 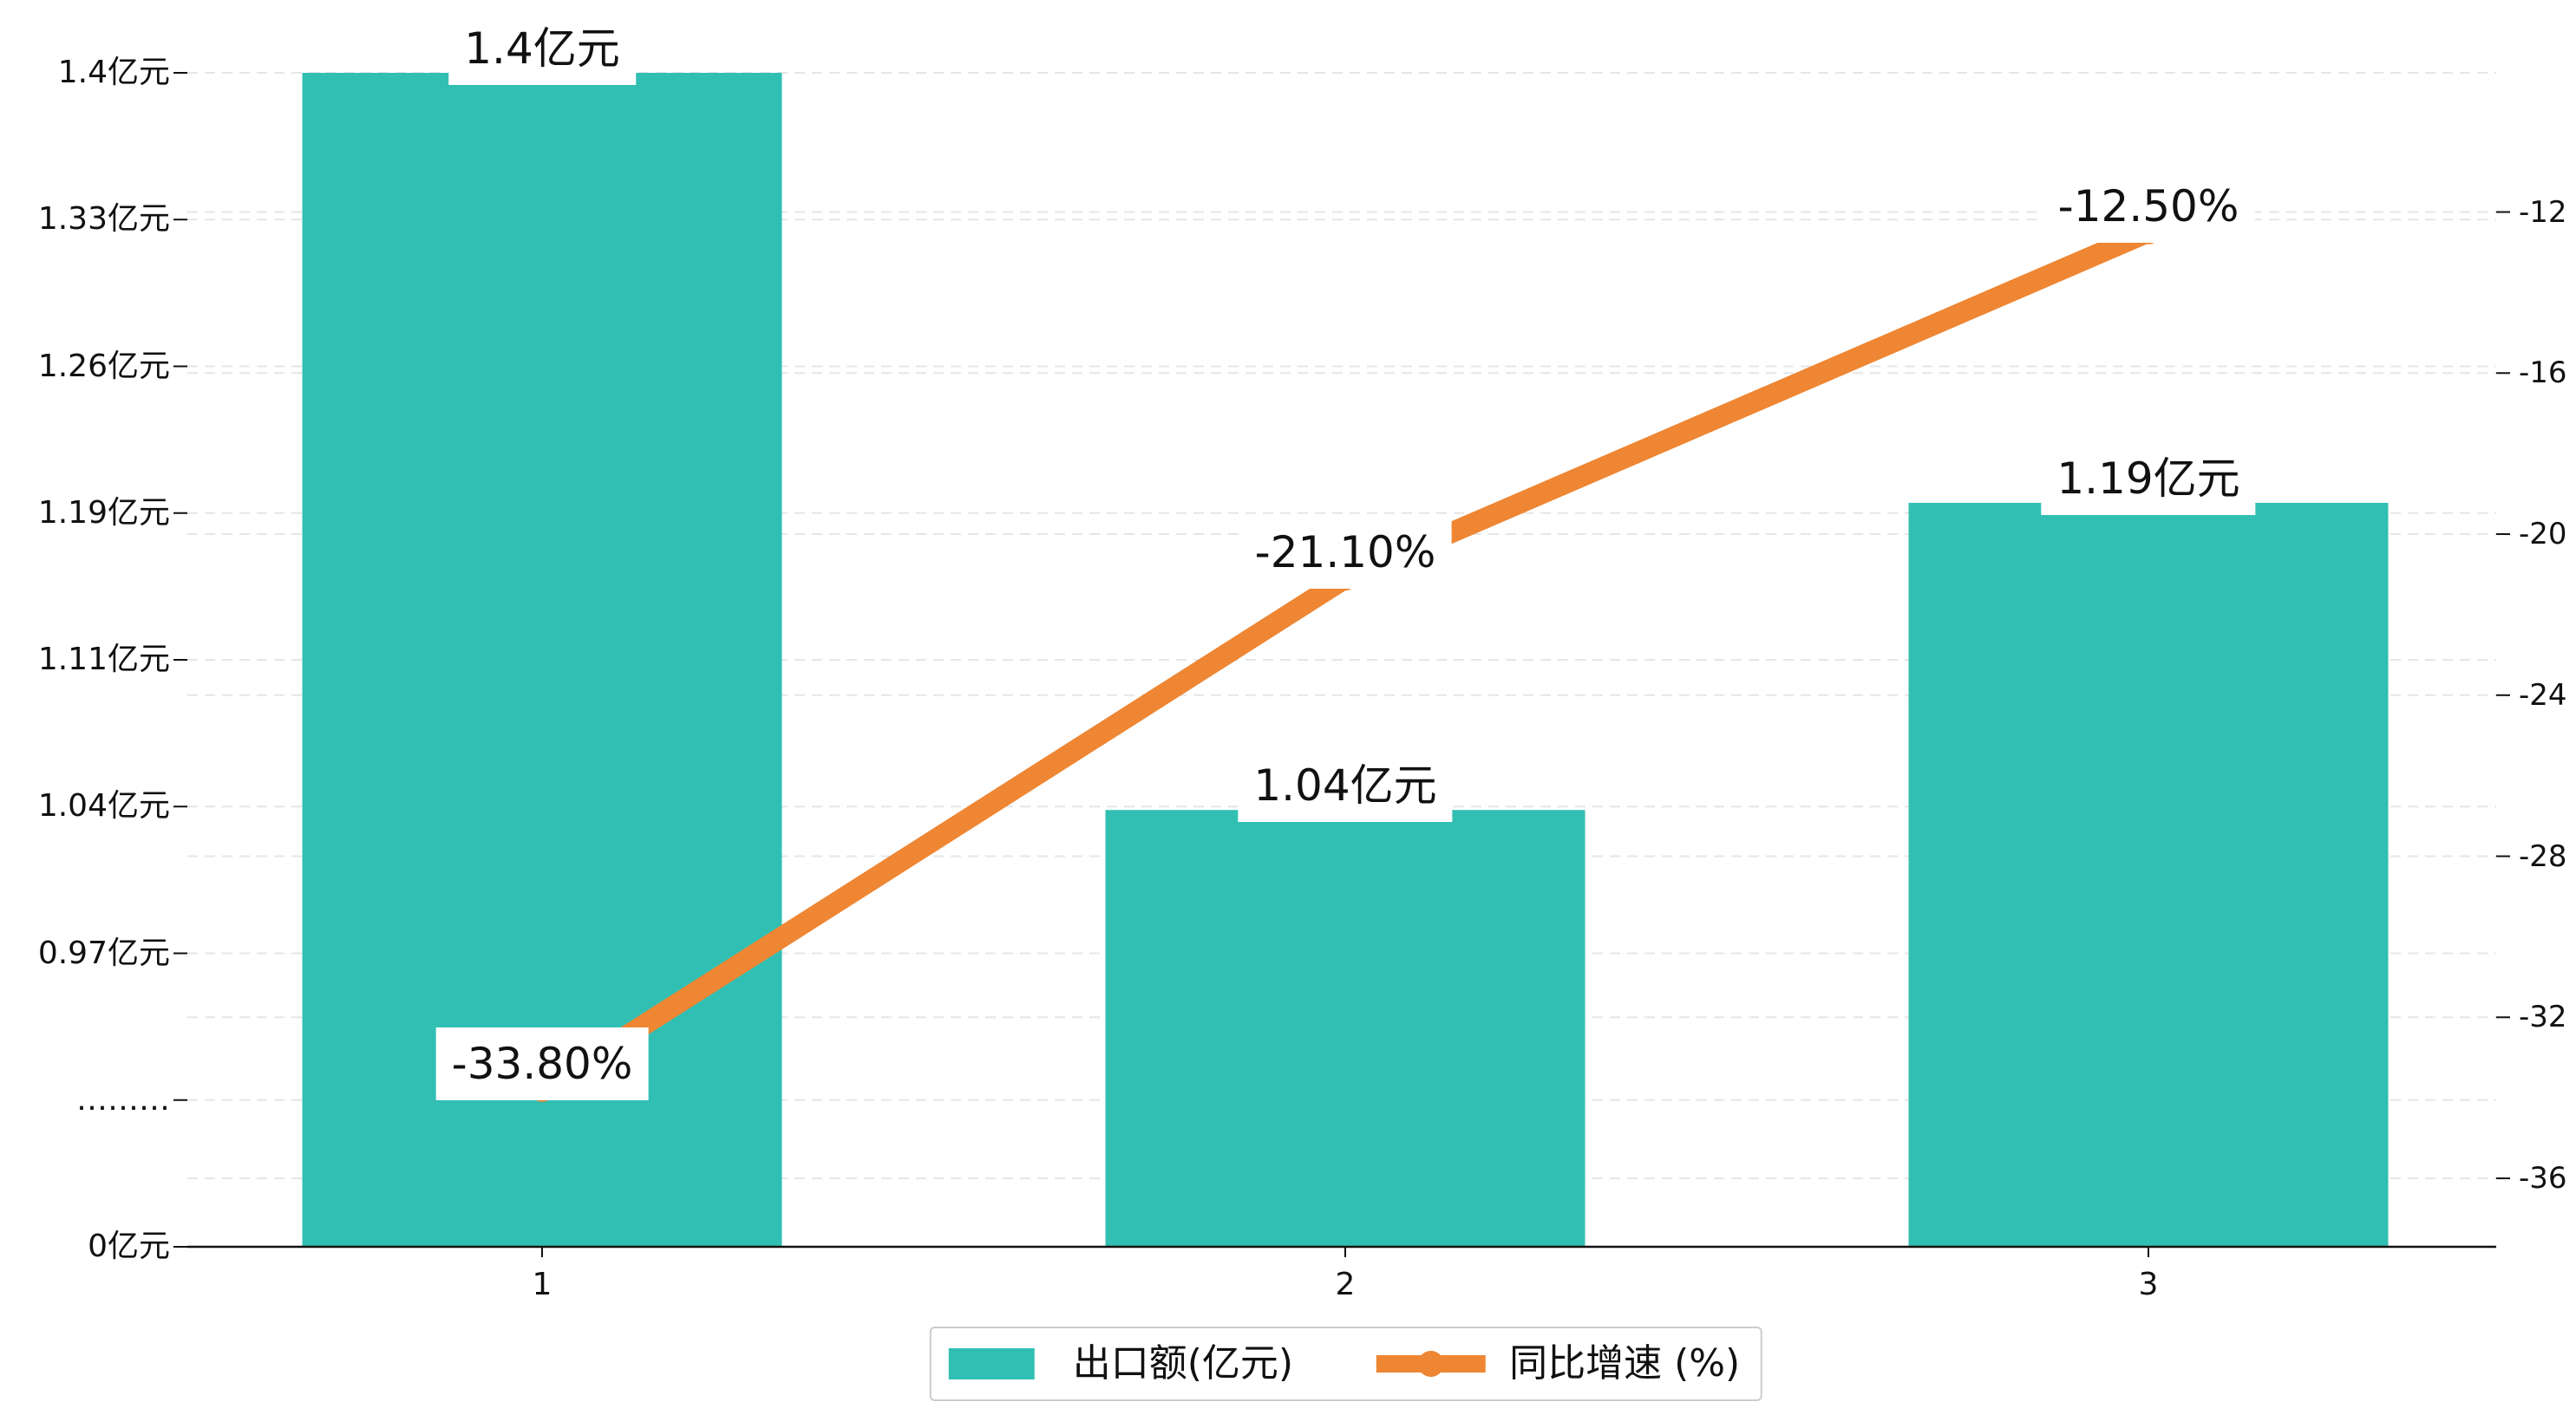 I want to click on y-right-tick-label: -16, so click(x=2543, y=373).